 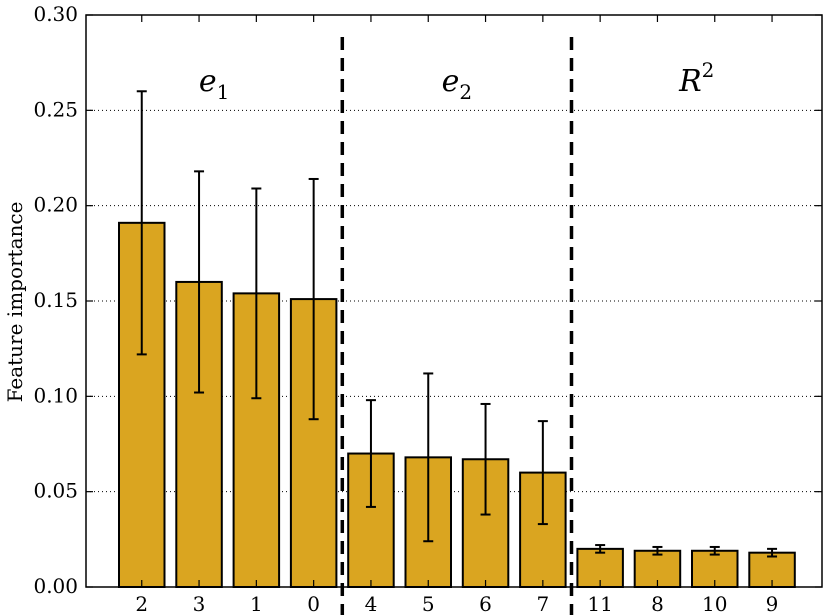 What do you see at coordinates (485, 603) in the screenshot?
I see `x-tick-label: 6` at bounding box center [485, 603].